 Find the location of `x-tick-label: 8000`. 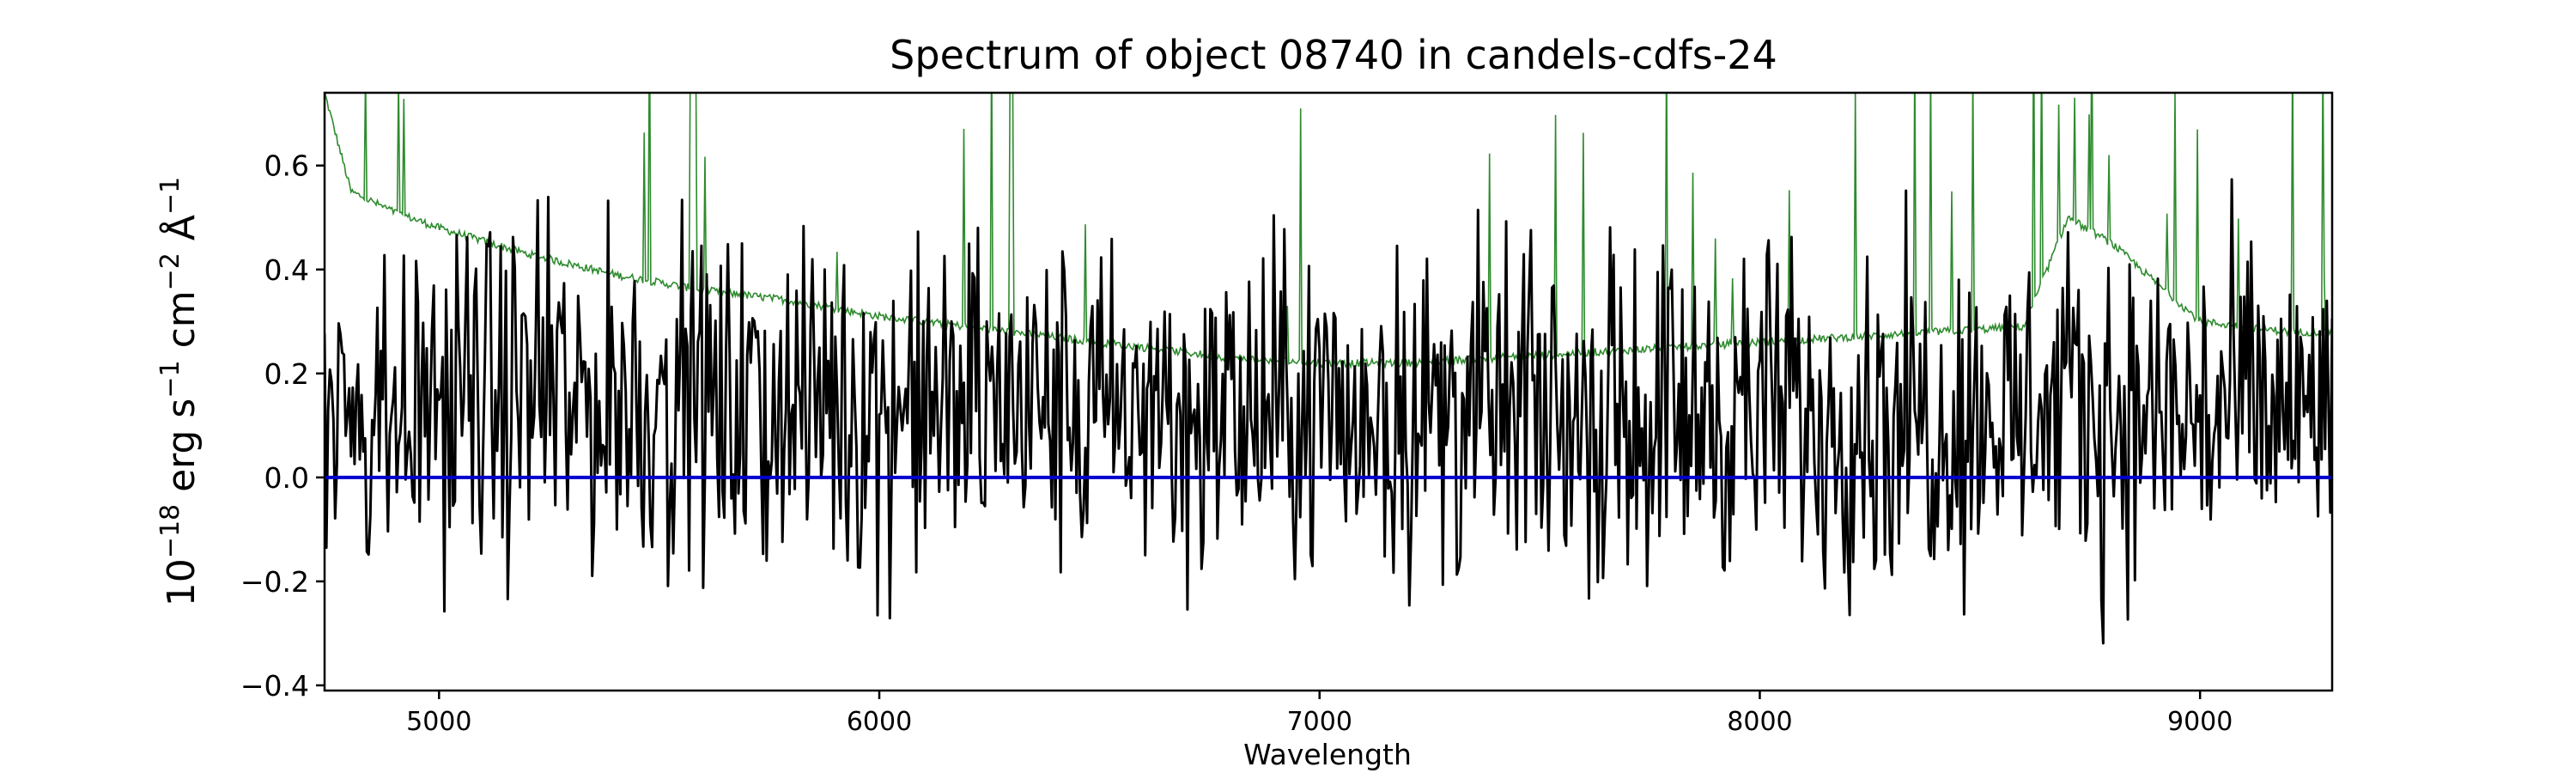

x-tick-label: 8000 is located at coordinates (1760, 722).